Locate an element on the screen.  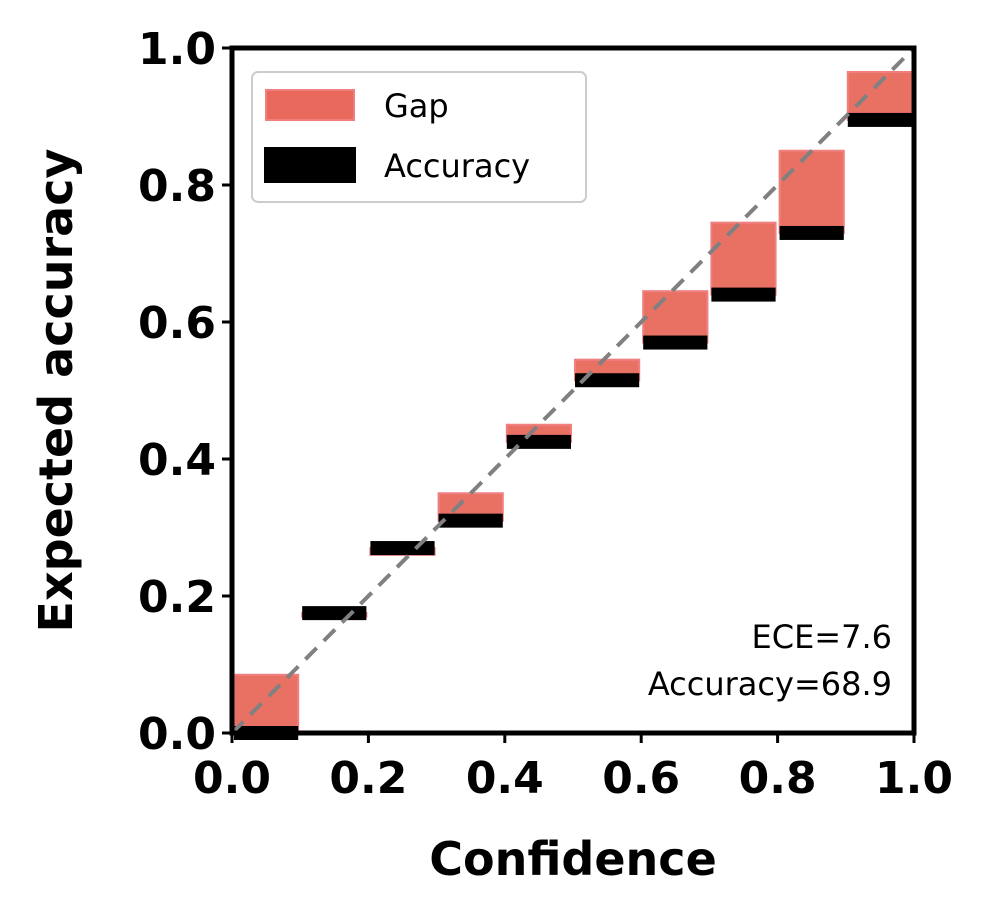
y-tick-label: 0.2 is located at coordinates (177, 597).